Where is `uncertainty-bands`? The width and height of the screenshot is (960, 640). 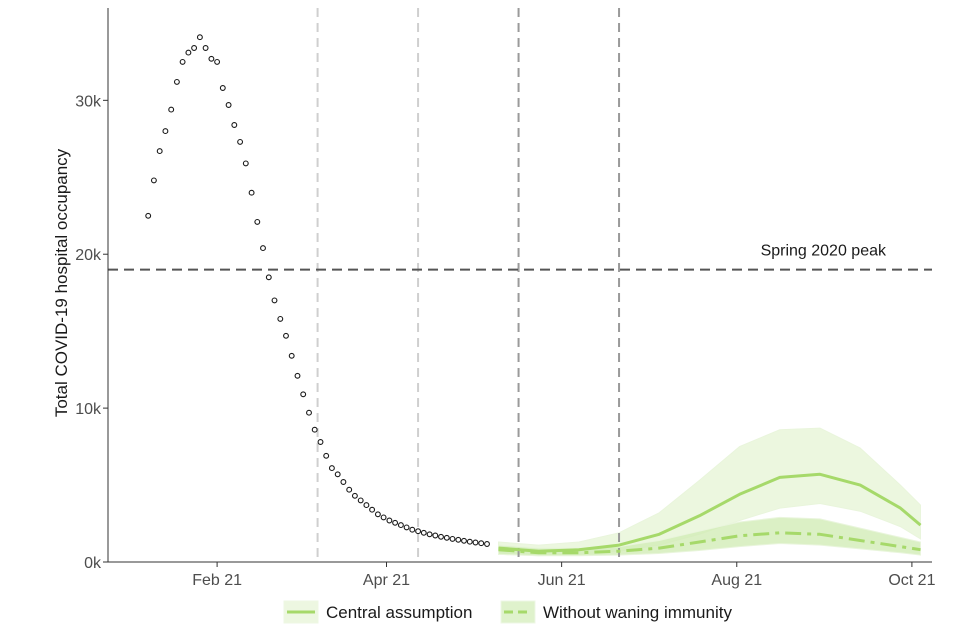 uncertainty-bands is located at coordinates (709, 492).